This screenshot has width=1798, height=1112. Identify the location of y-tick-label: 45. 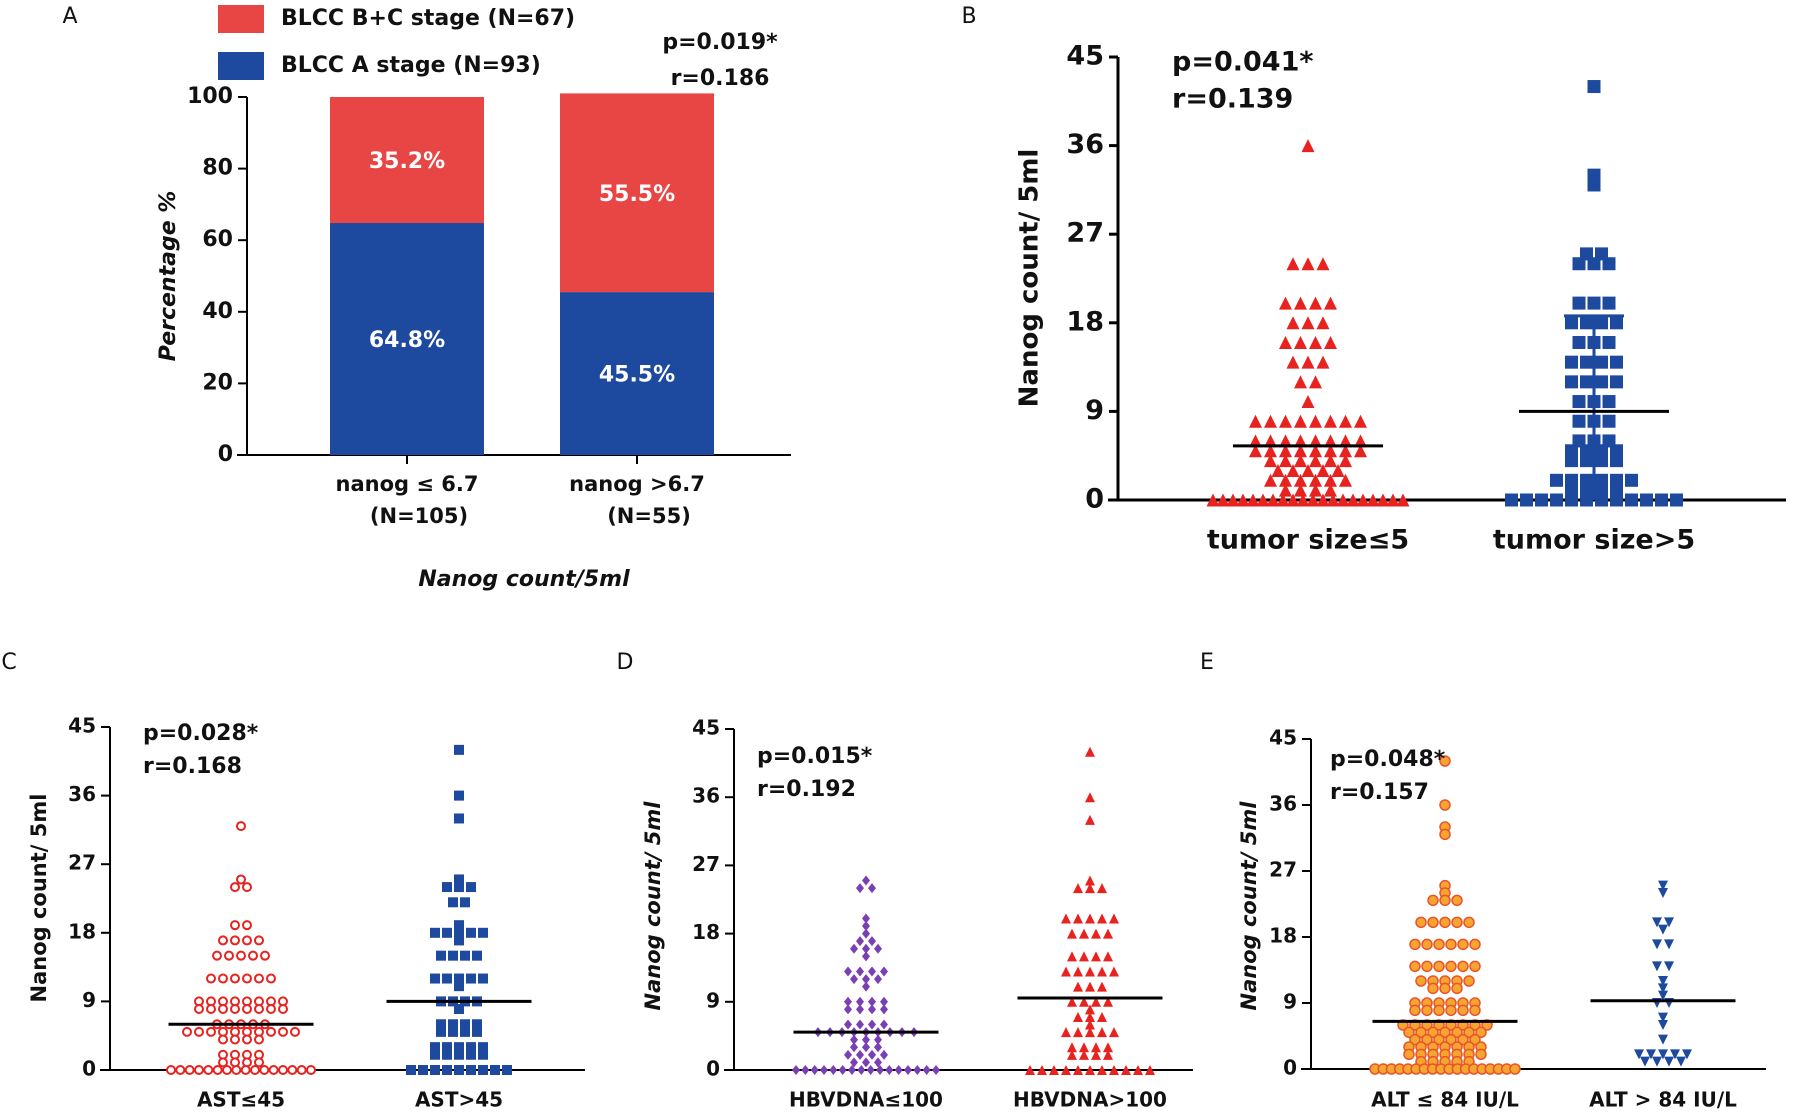
(706, 728).